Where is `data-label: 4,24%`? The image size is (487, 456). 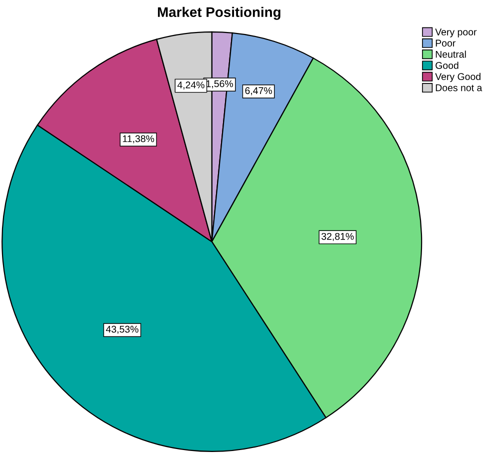 data-label: 4,24% is located at coordinates (190, 85).